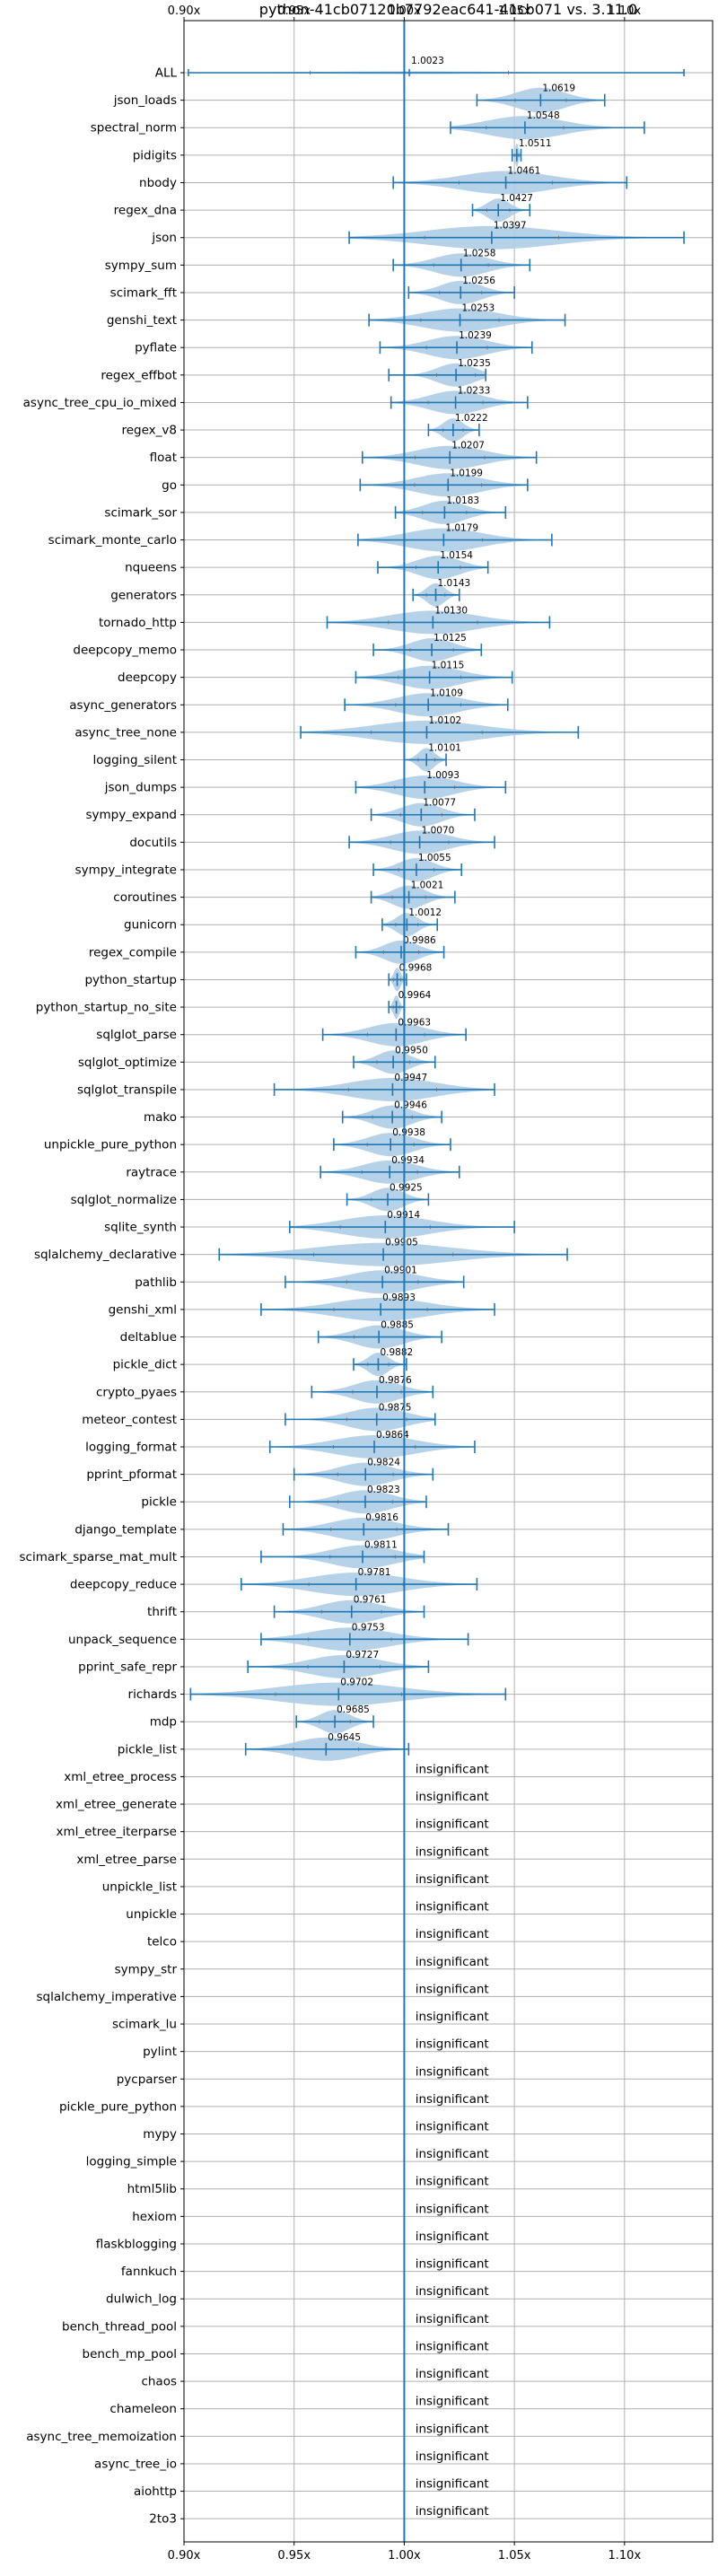  What do you see at coordinates (135, 760) in the screenshot?
I see `benchmark-label: logging_silent` at bounding box center [135, 760].